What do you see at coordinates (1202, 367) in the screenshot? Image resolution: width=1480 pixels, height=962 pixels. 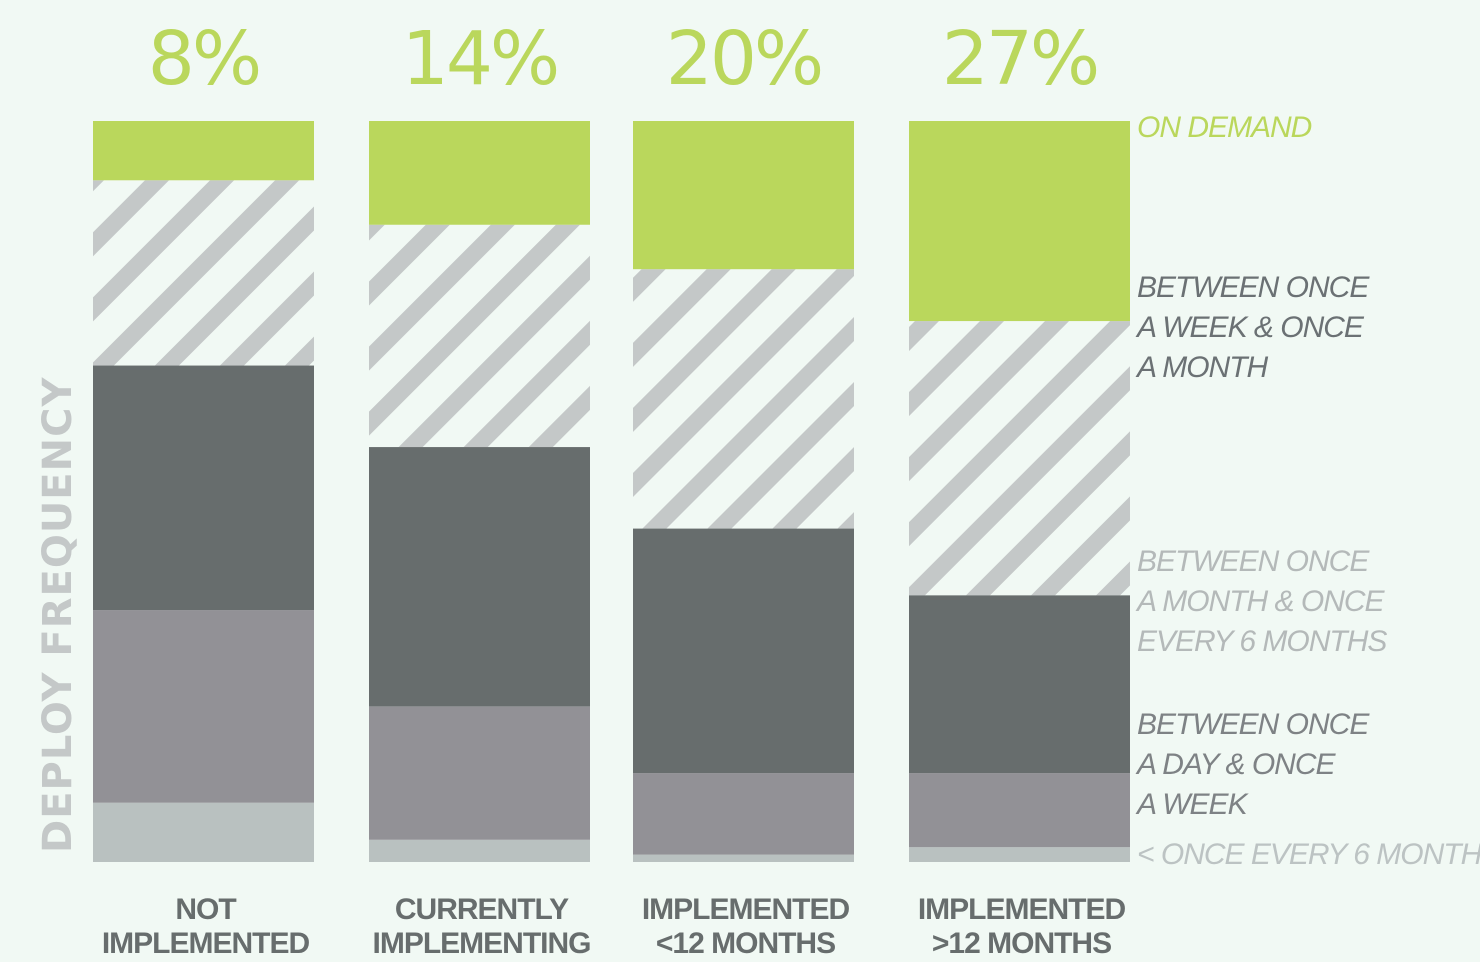 I see `legend-label-4-line-3: A MONTH` at bounding box center [1202, 367].